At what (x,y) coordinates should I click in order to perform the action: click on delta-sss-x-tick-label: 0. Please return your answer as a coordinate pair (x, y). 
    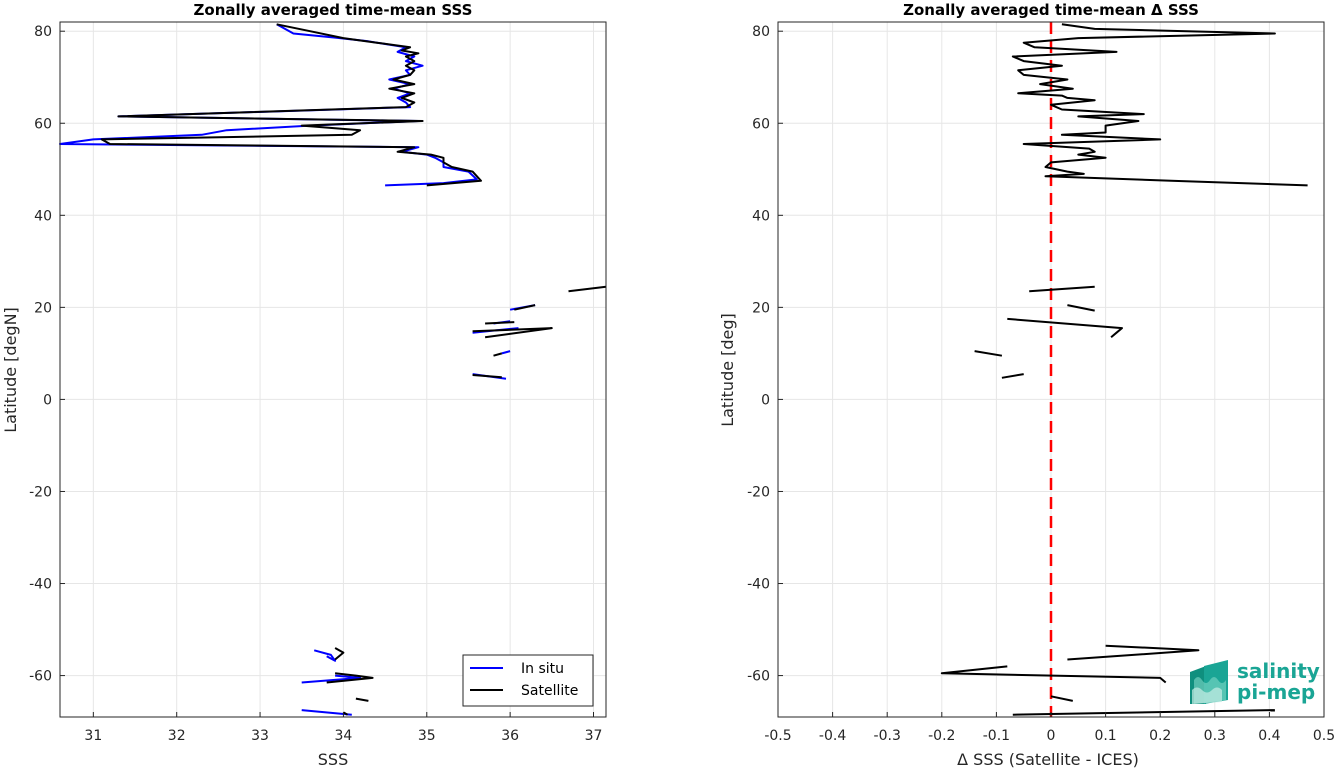
    Looking at the image, I should click on (1051, 736).